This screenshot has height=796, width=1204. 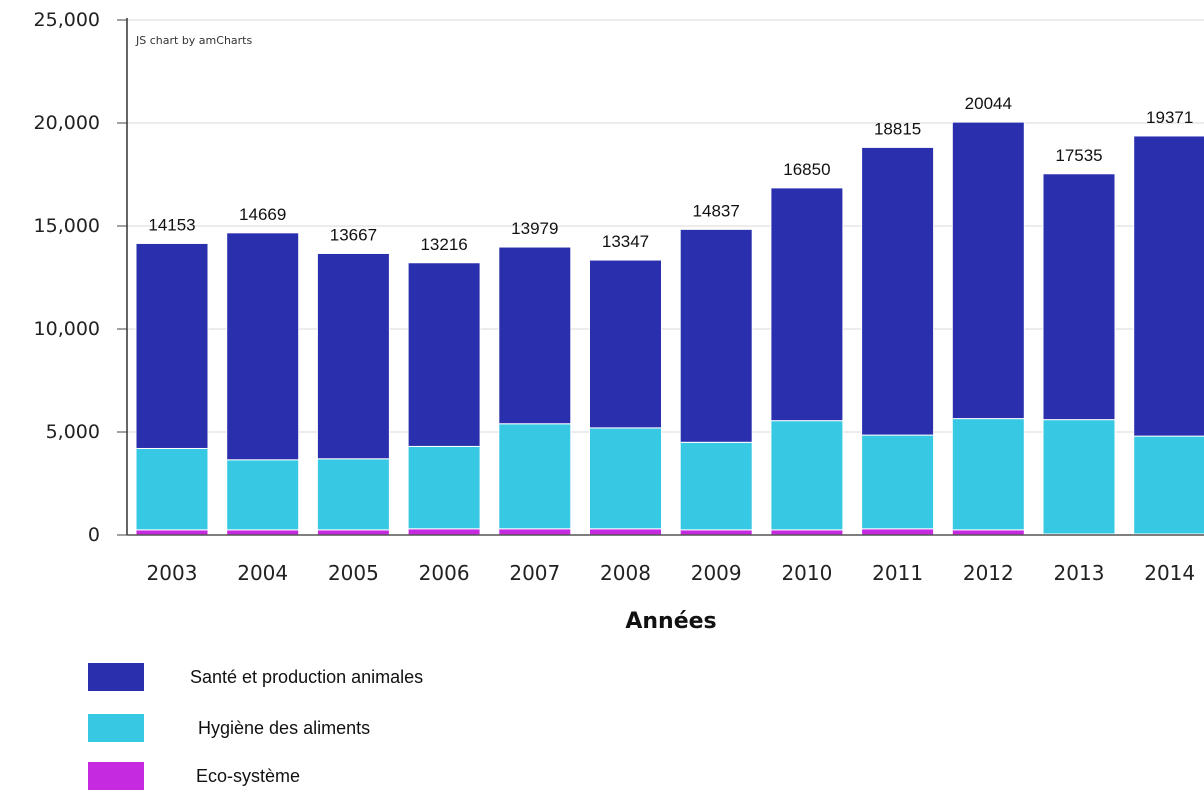 I want to click on y-tick-label: 25,000, so click(x=67, y=20).